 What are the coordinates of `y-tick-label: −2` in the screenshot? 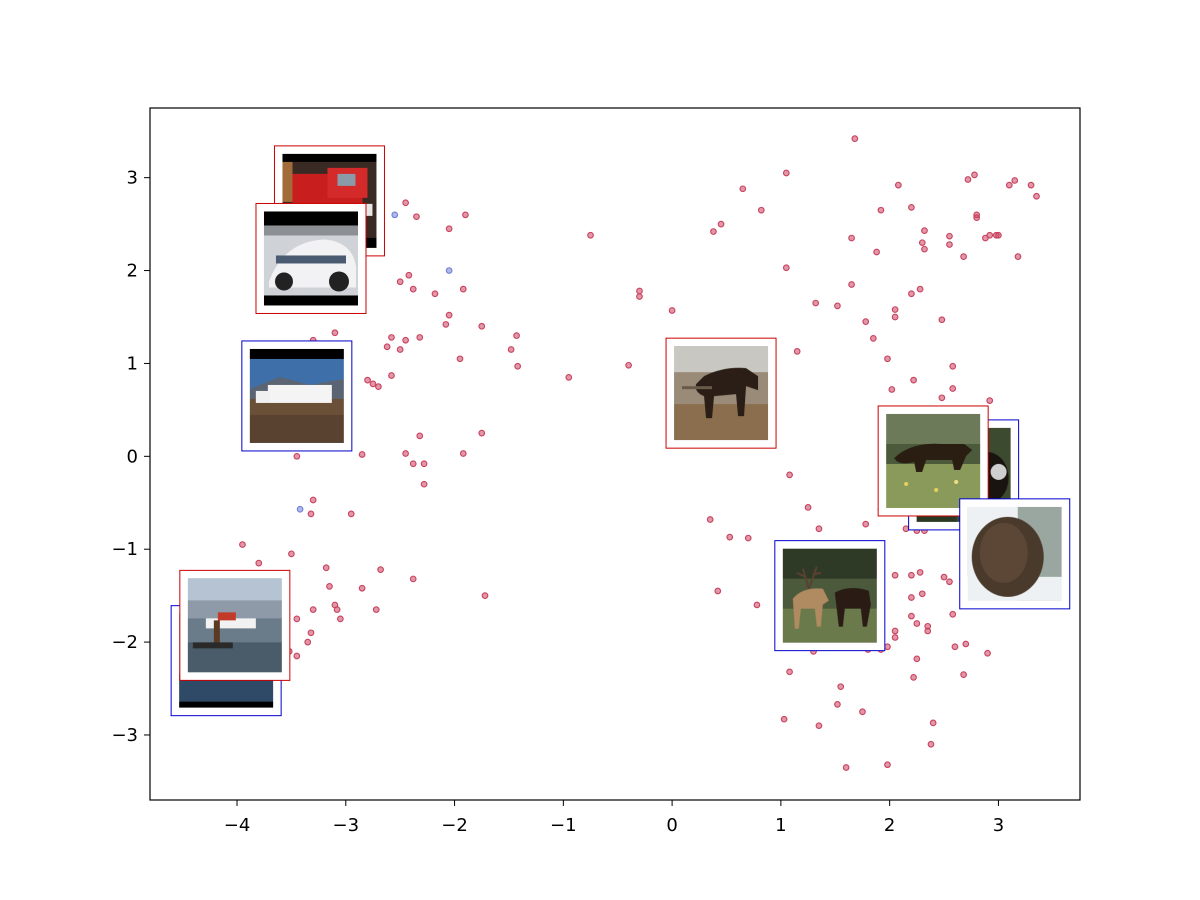 It's located at (124, 642).